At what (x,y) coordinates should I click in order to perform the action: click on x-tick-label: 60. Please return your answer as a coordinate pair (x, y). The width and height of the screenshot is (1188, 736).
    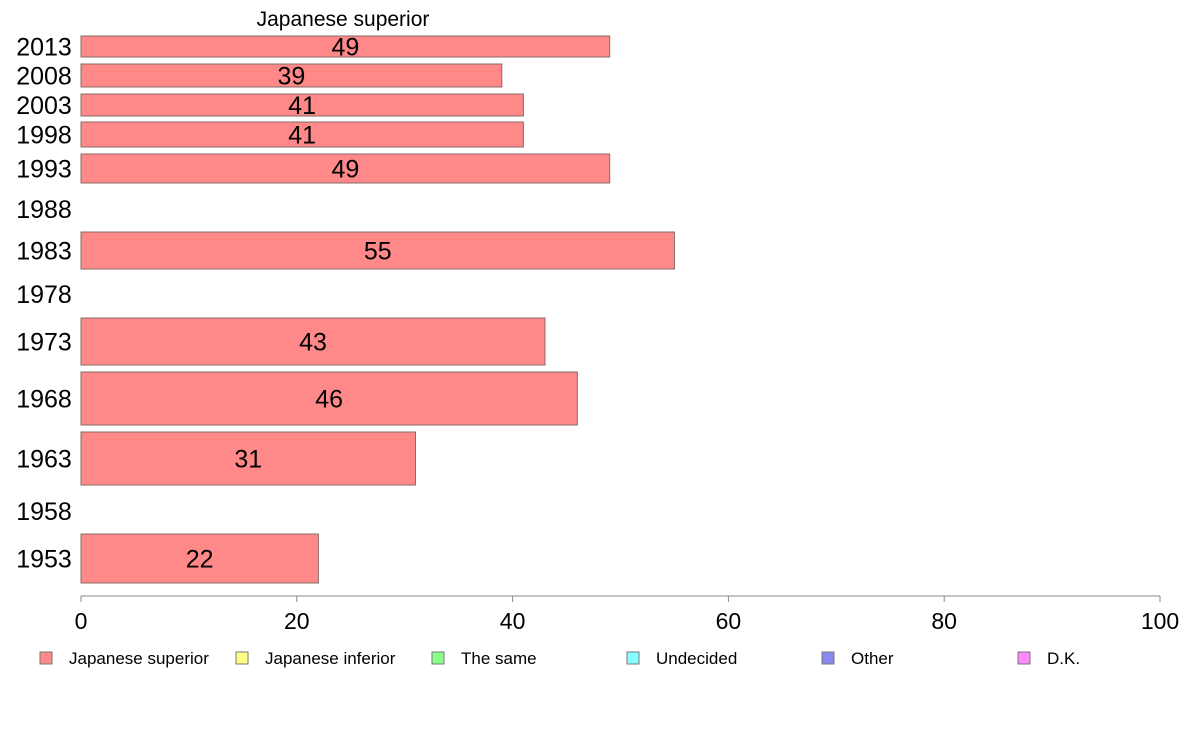
    Looking at the image, I should click on (729, 621).